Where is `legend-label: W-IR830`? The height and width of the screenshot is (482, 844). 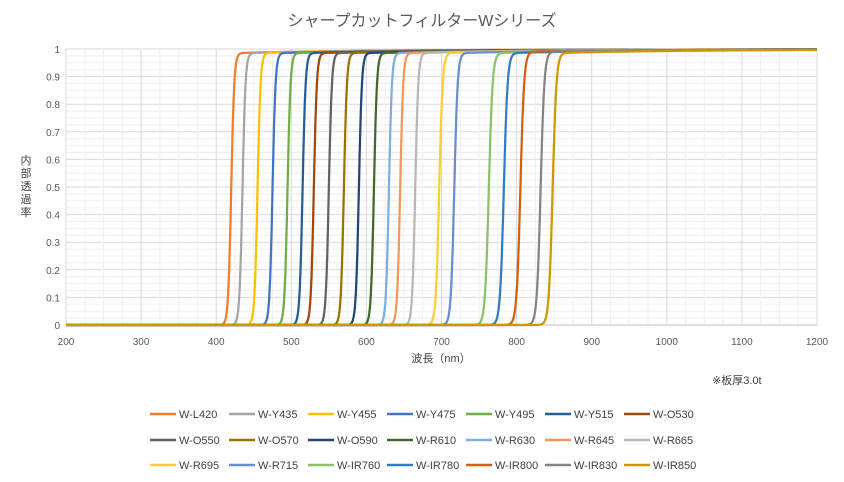 legend-label: W-IR830 is located at coordinates (595, 466).